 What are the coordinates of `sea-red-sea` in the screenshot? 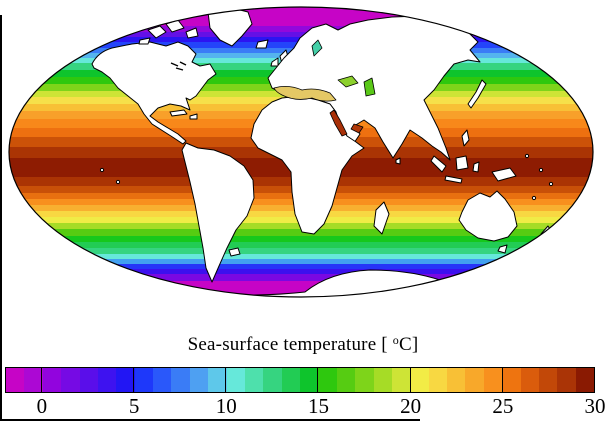 It's located at (338, 123).